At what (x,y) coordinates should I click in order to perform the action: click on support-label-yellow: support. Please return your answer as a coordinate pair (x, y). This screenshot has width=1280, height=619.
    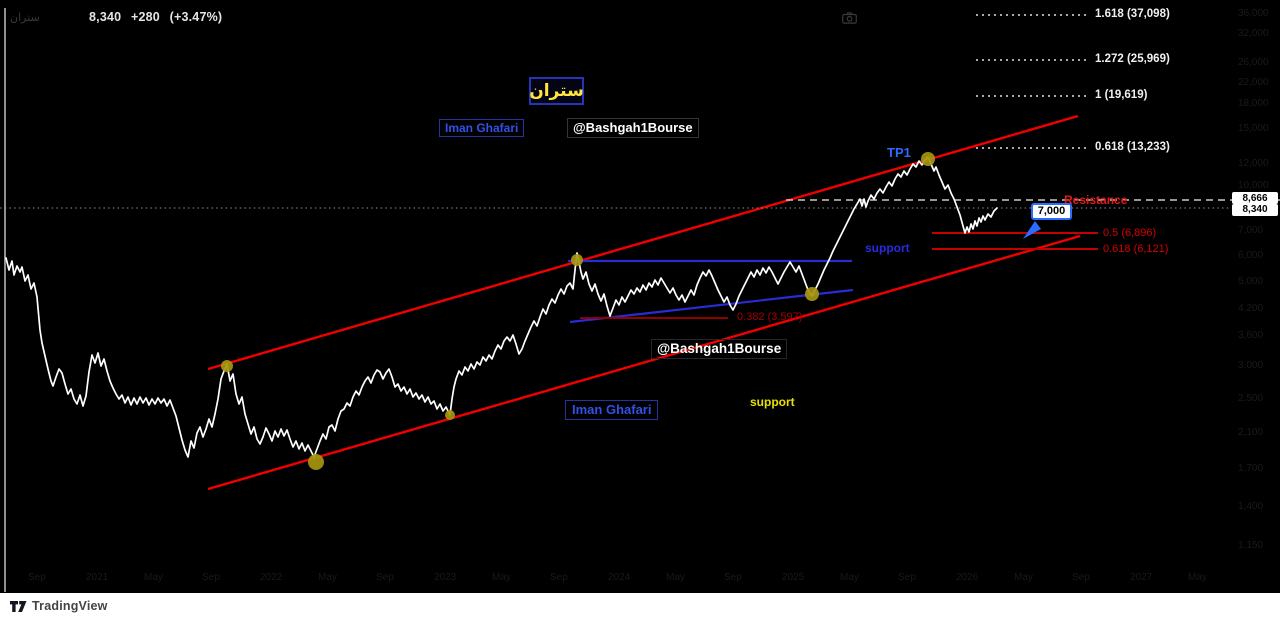
    Looking at the image, I should click on (772, 402).